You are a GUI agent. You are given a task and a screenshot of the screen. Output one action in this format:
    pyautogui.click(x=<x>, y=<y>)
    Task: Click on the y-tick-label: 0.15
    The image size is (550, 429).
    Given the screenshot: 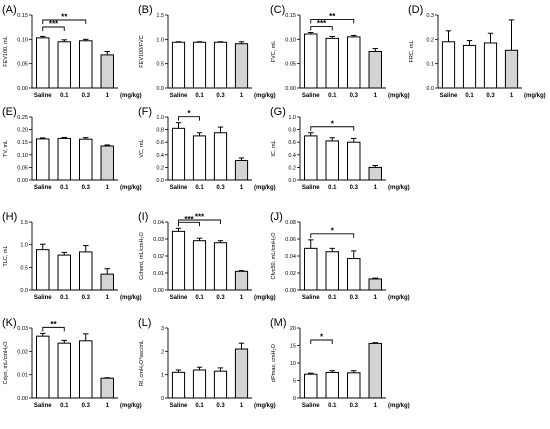 What is the action you would take?
    pyautogui.click(x=22, y=143)
    